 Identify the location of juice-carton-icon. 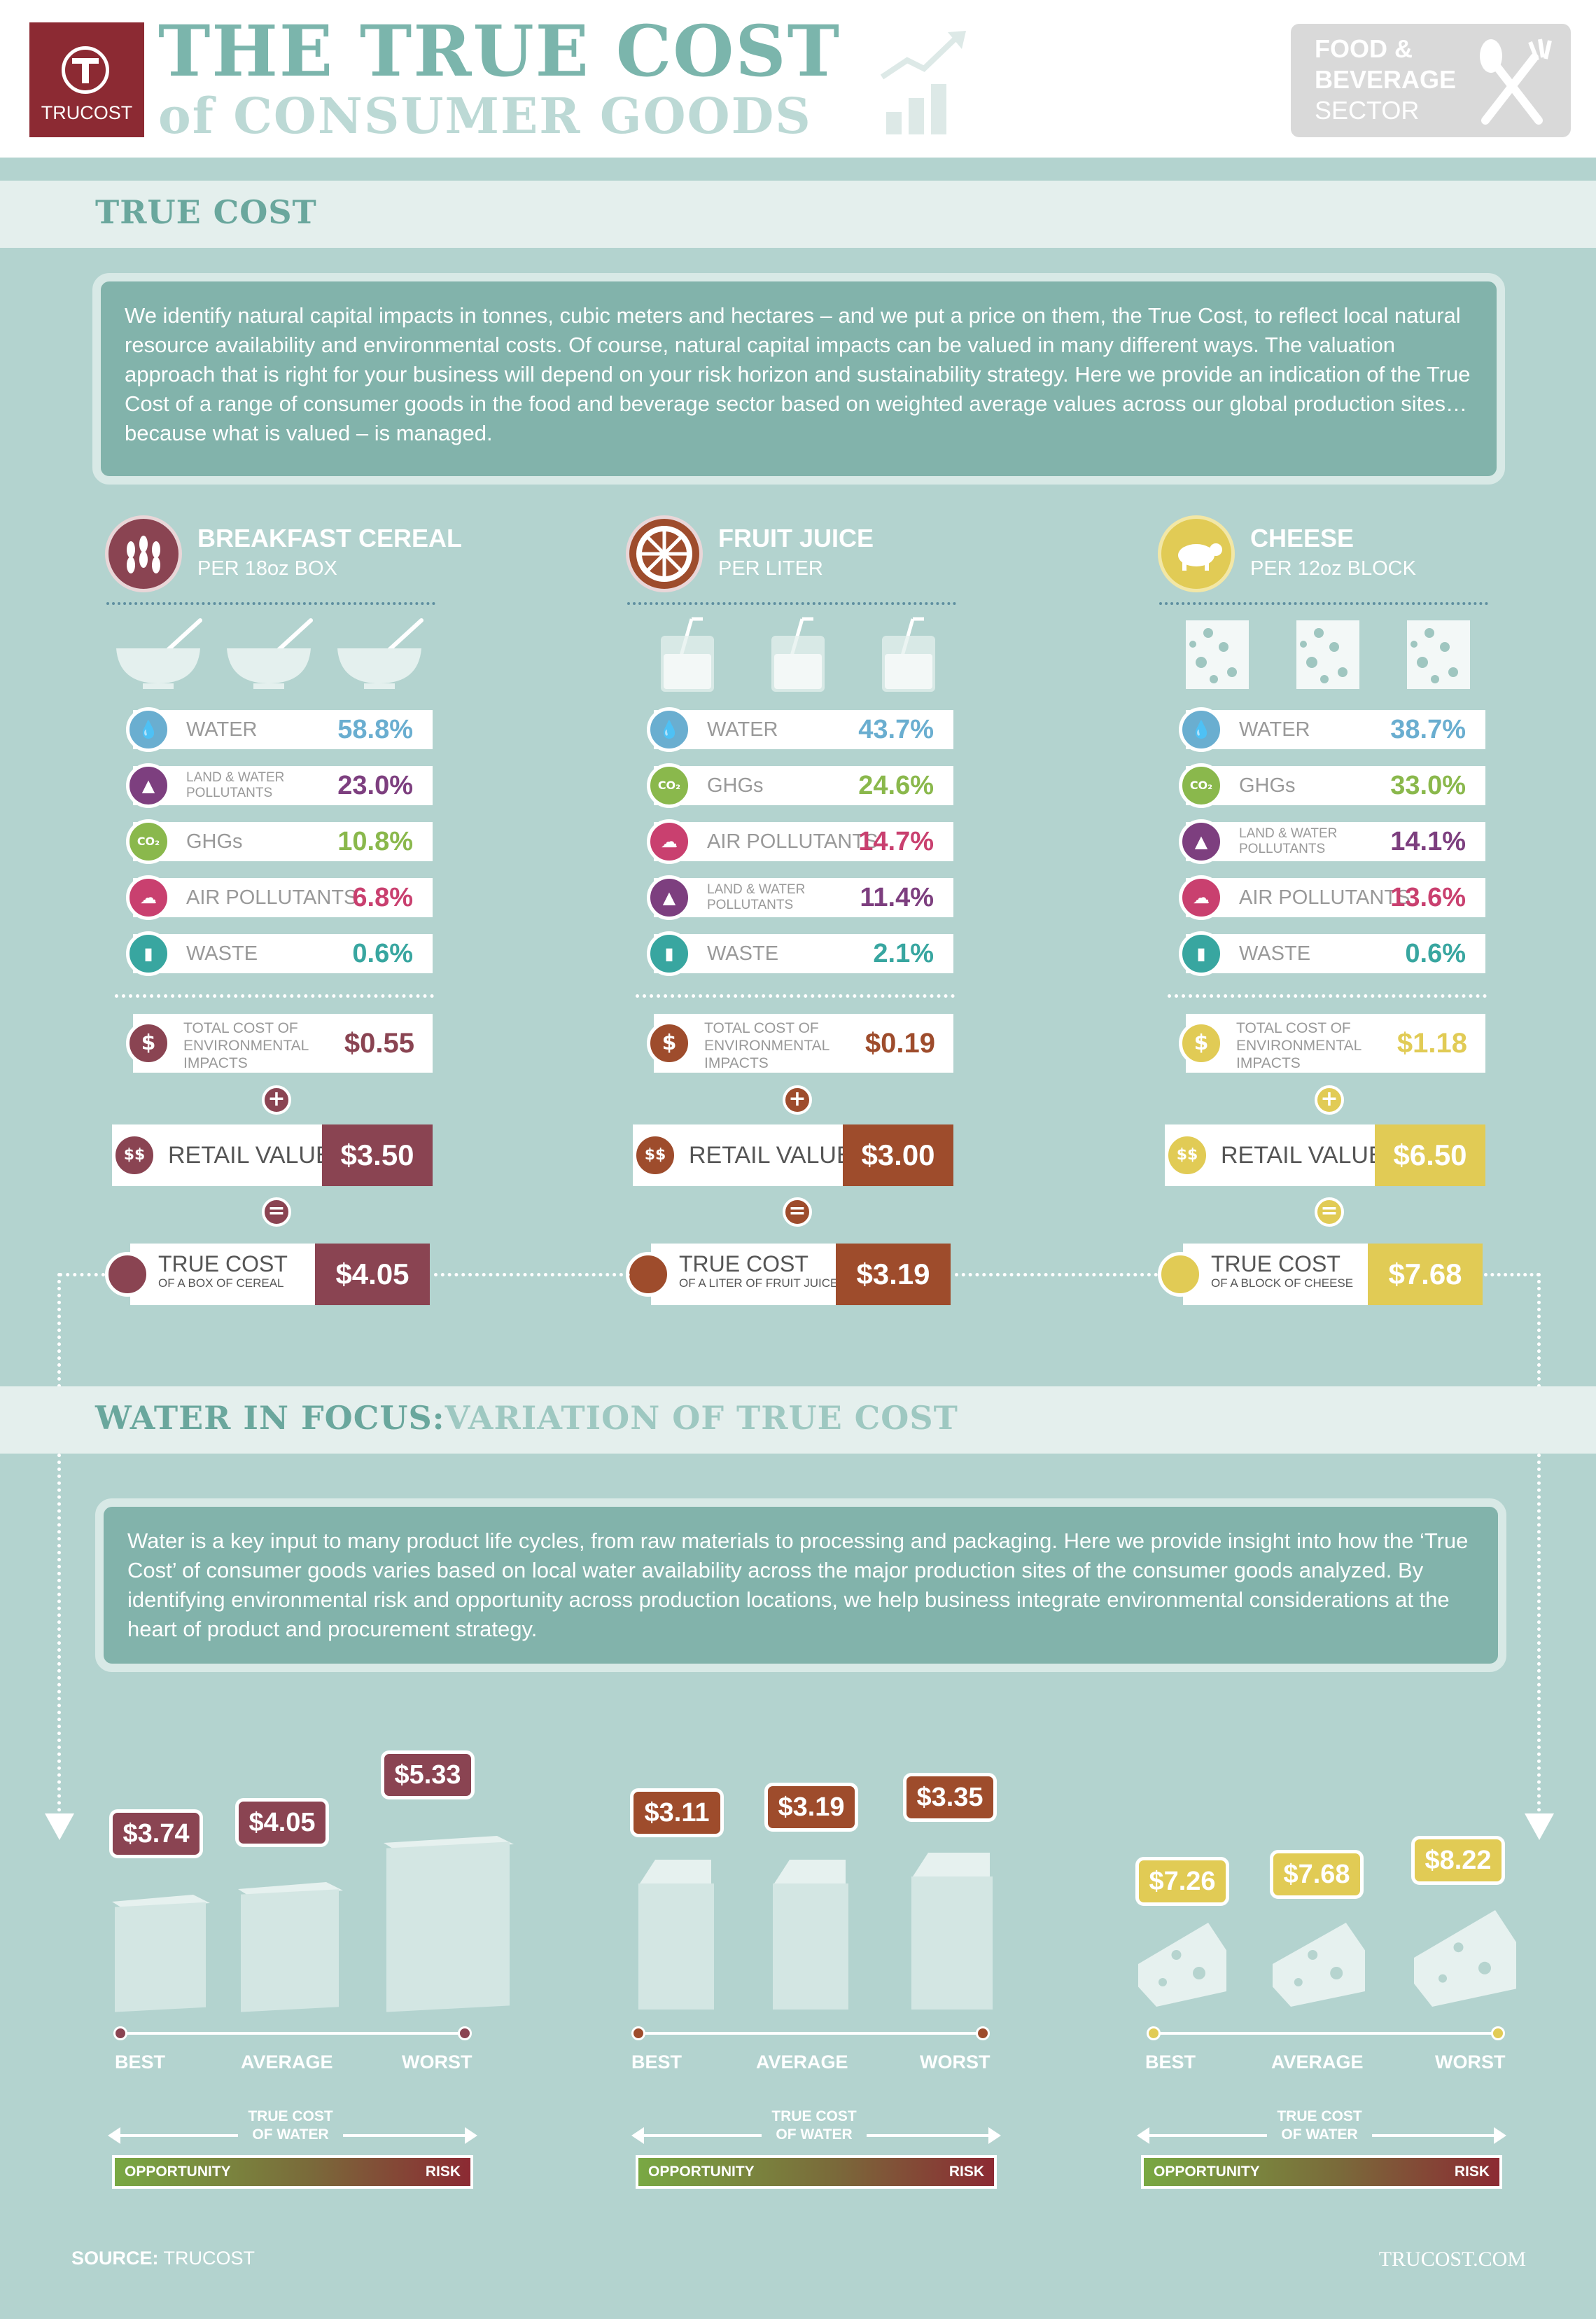
(952, 1933).